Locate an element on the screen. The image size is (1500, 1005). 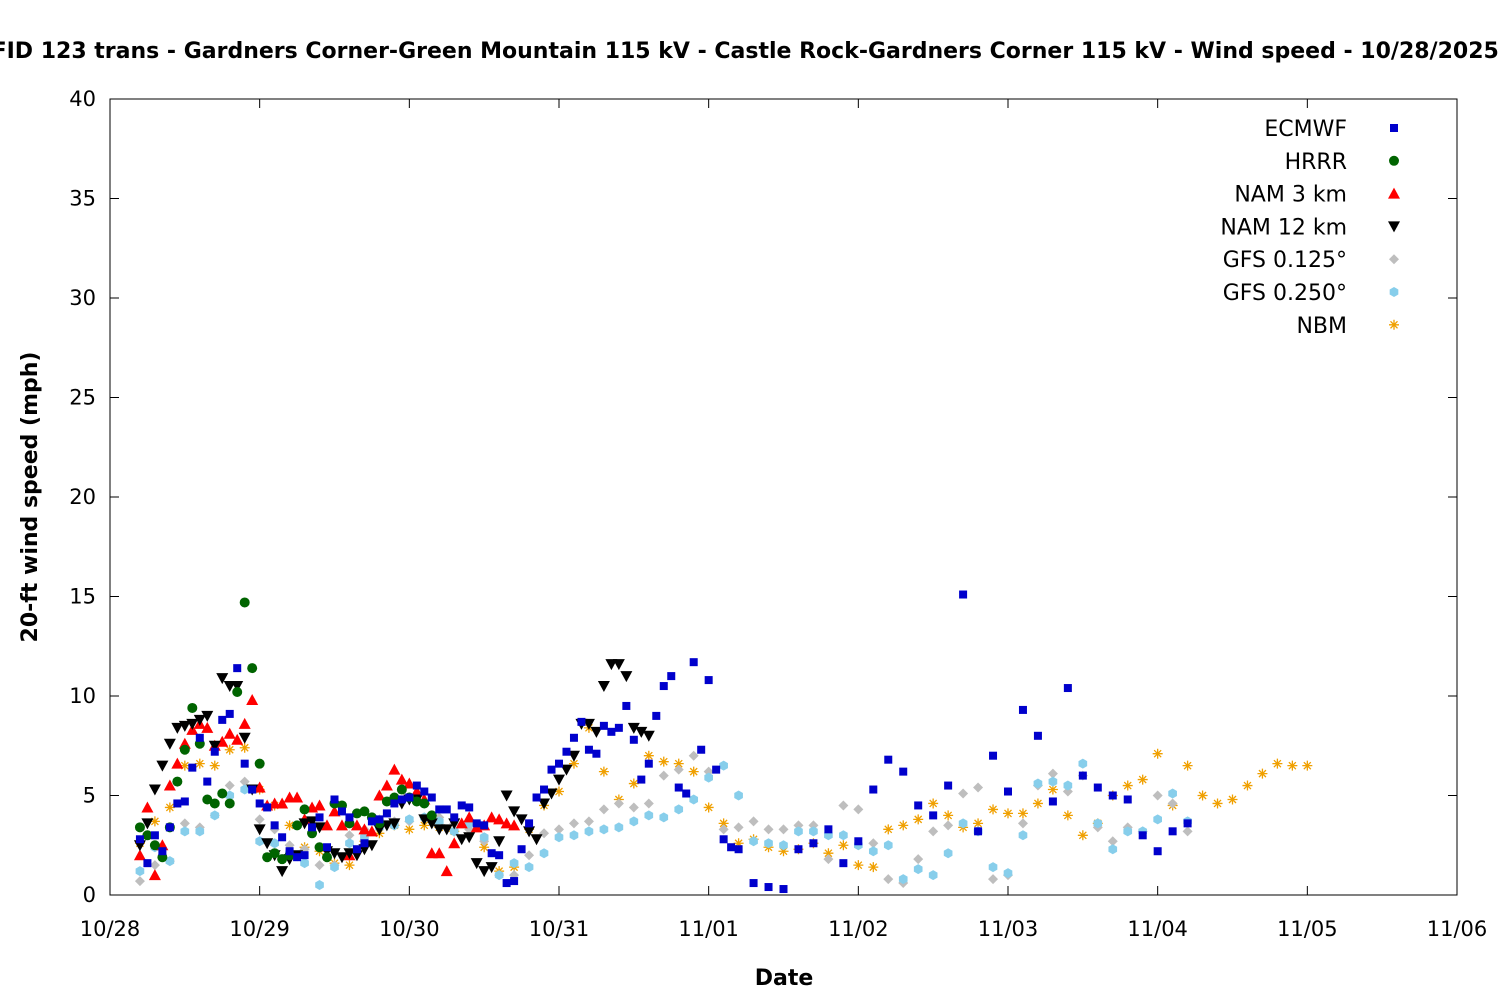
x-tick-label: 11/06 is located at coordinates (1457, 929).